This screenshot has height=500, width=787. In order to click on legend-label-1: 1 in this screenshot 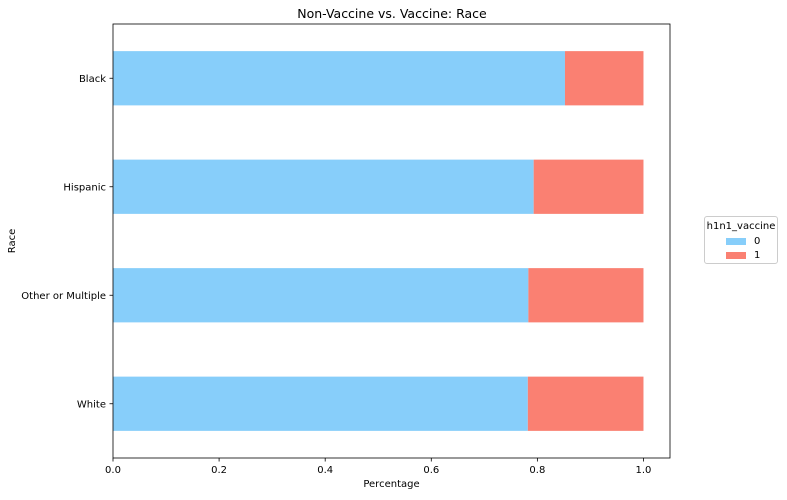, I will do `click(757, 255)`.